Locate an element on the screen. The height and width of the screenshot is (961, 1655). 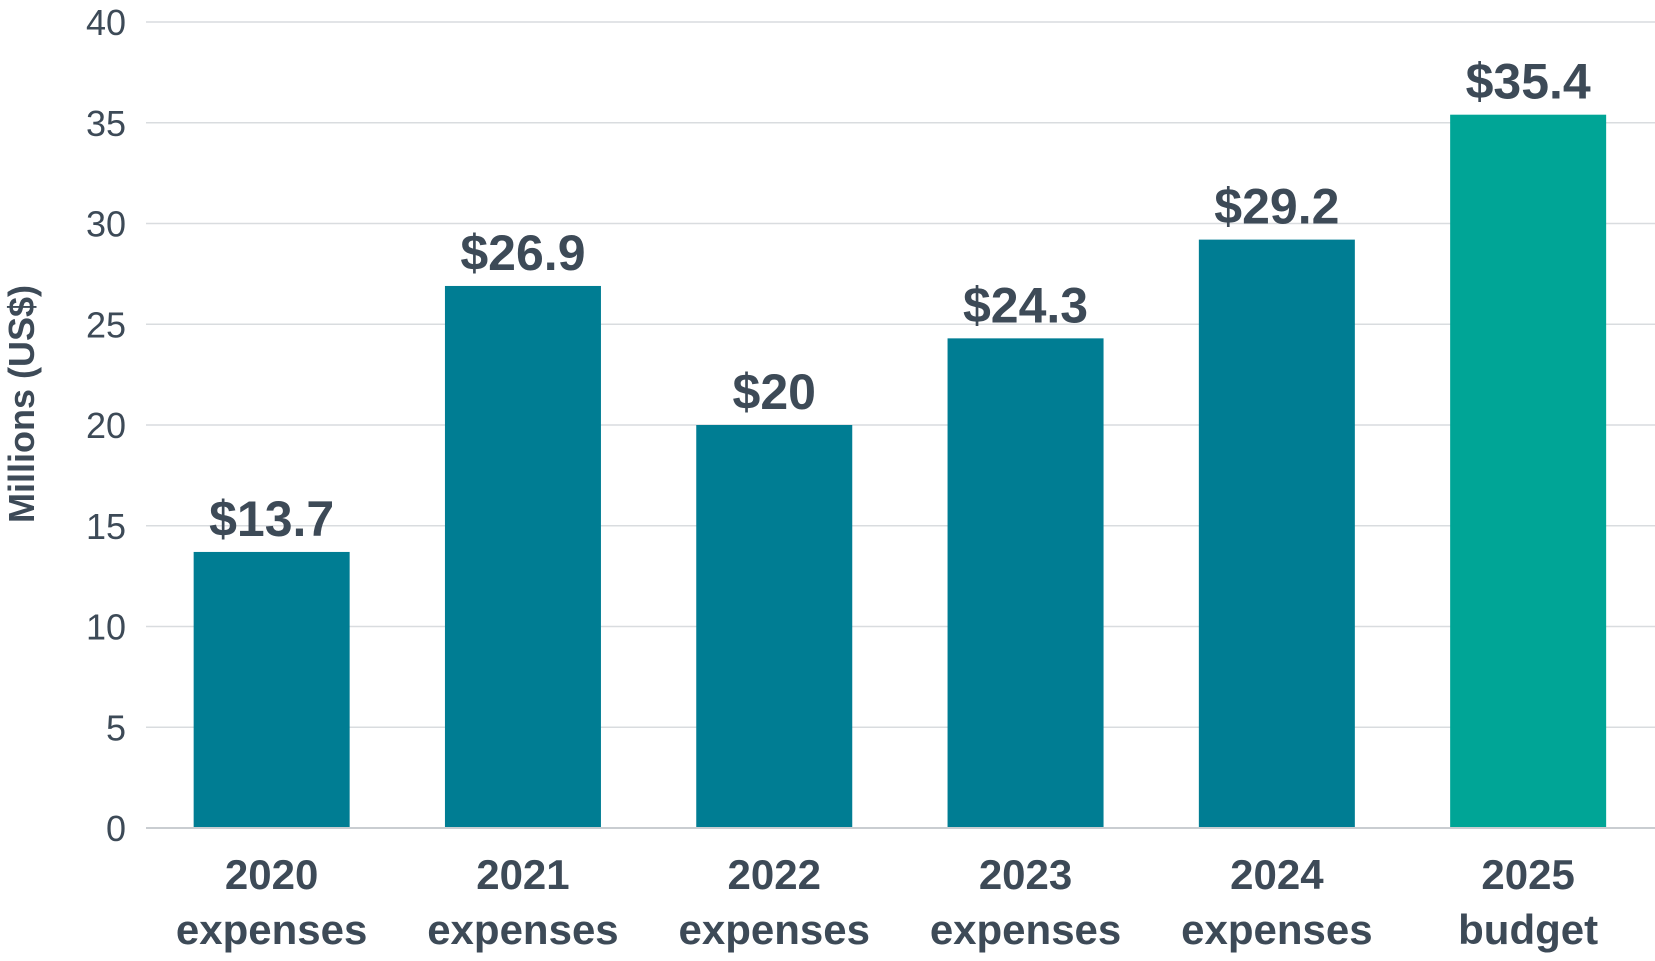
x-tick-label: 2021 expenses is located at coordinates (522, 902).